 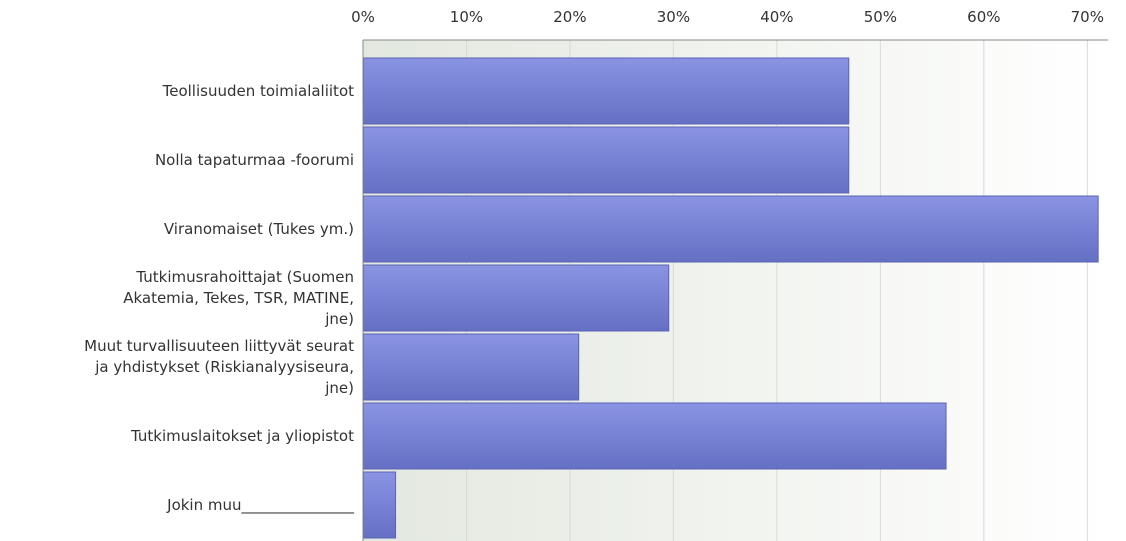 I want to click on x-tick-label: 0%, so click(x=363, y=17).